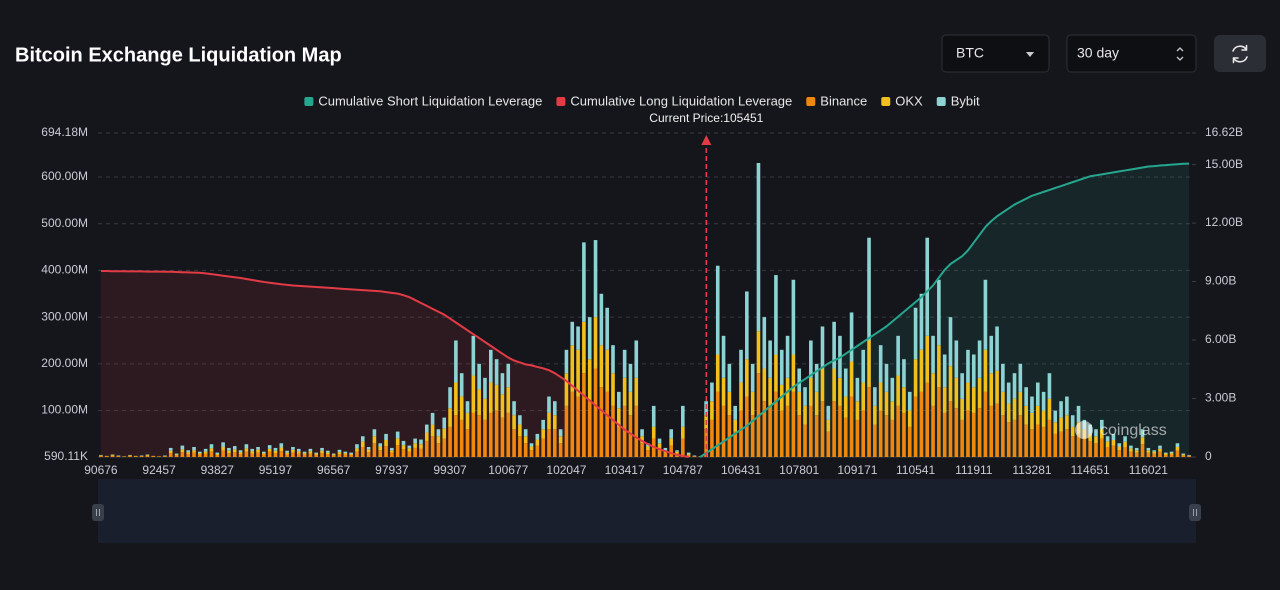 The height and width of the screenshot is (590, 1280). I want to click on y2-tick-label: 15.00B, so click(1224, 164).